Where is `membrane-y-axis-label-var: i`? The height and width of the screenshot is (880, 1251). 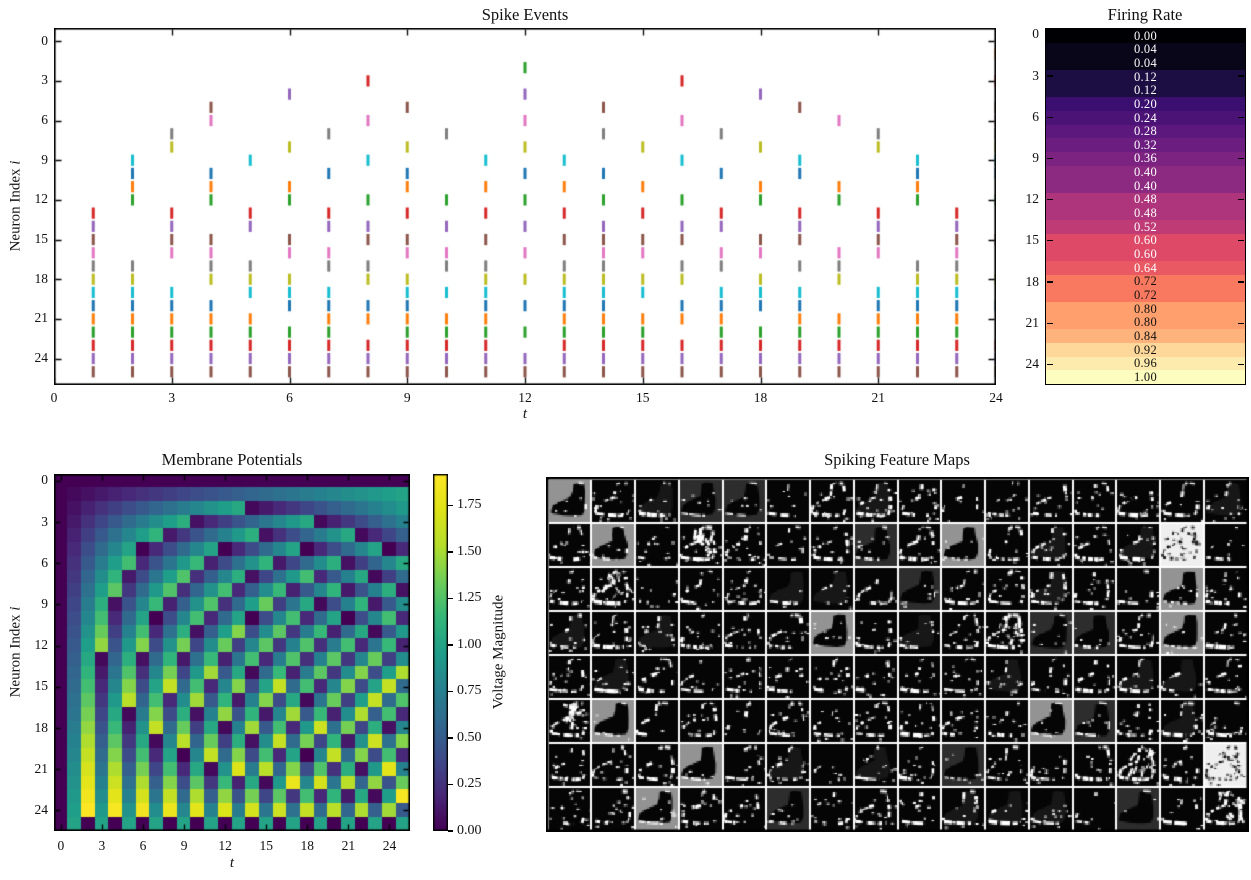
membrane-y-axis-label-var: i is located at coordinates (15, 608).